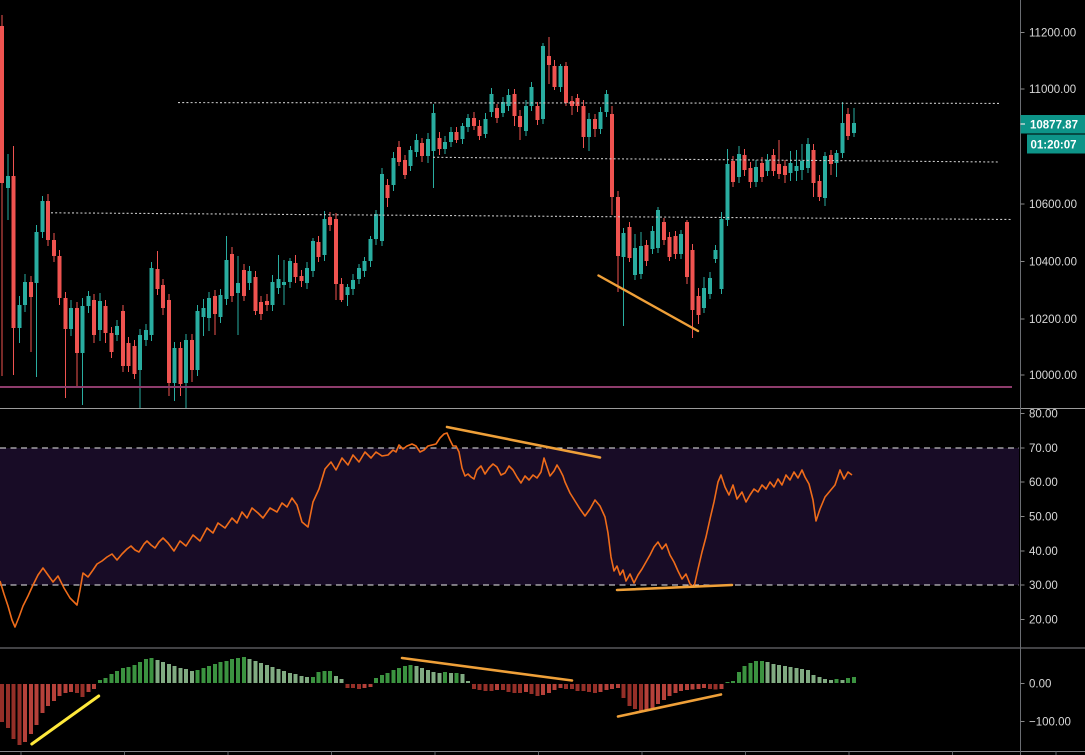 This screenshot has width=1085, height=755. I want to click on svg-text: 50.00, so click(1043, 518).